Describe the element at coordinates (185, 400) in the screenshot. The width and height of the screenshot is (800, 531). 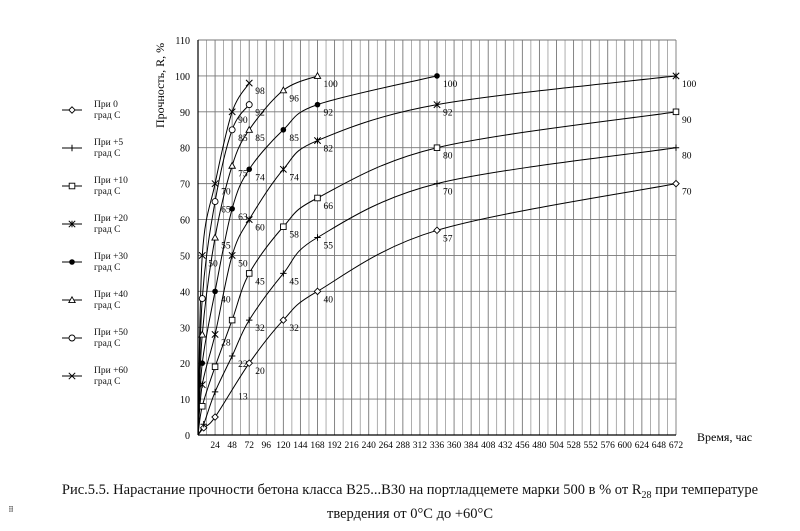
I see `y-tick-label: 10` at that location.